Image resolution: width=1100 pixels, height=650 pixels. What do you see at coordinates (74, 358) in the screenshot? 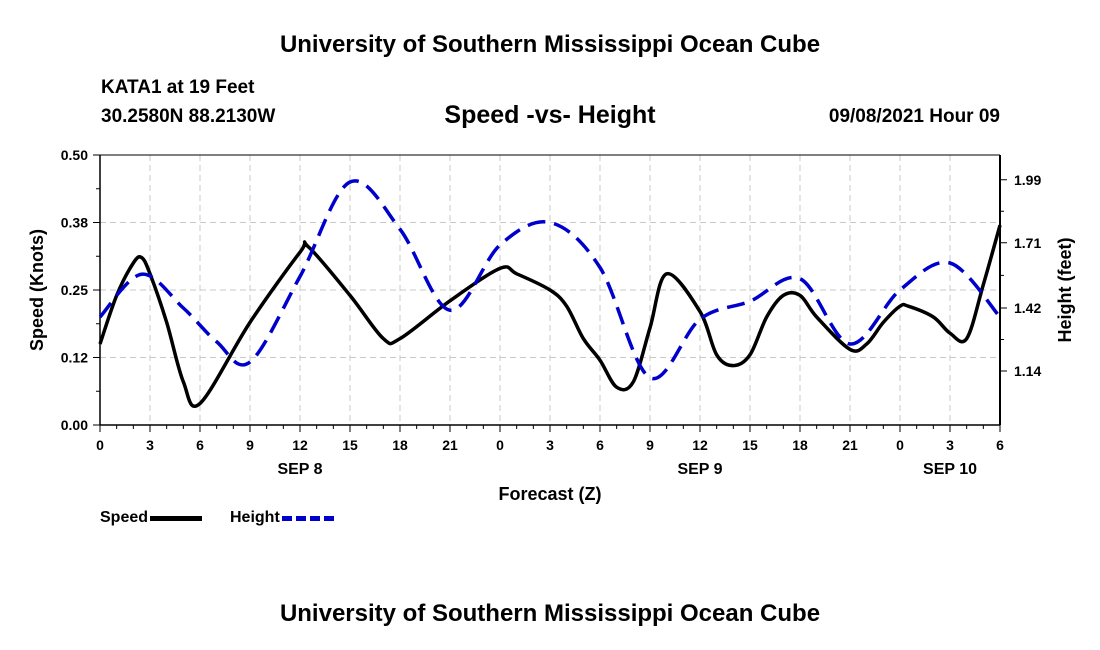
I see `y-left-tick-label: 0.12` at bounding box center [74, 358].